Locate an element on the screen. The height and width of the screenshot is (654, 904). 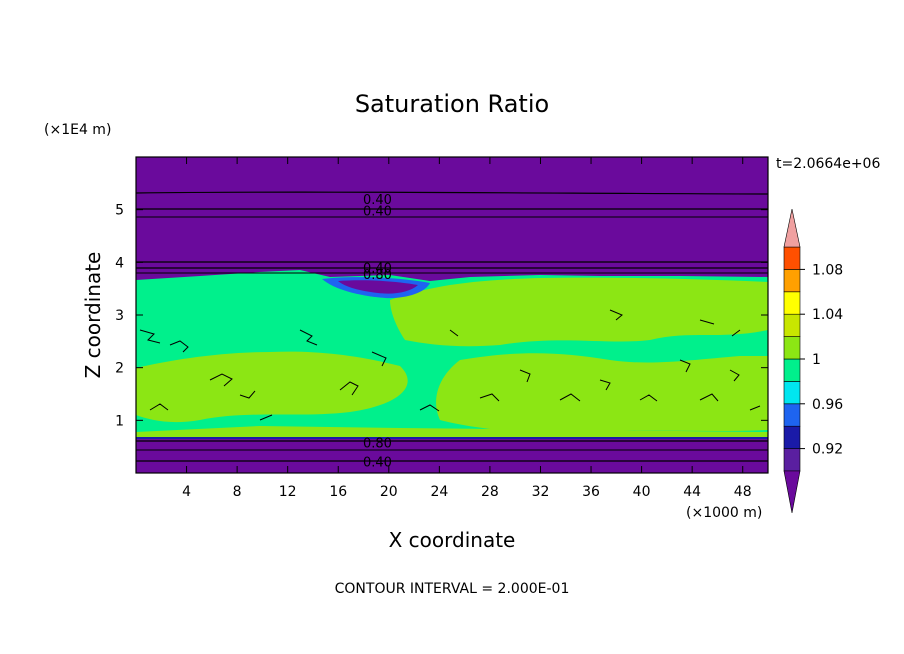
x-tick-label: 36 is located at coordinates (591, 492).